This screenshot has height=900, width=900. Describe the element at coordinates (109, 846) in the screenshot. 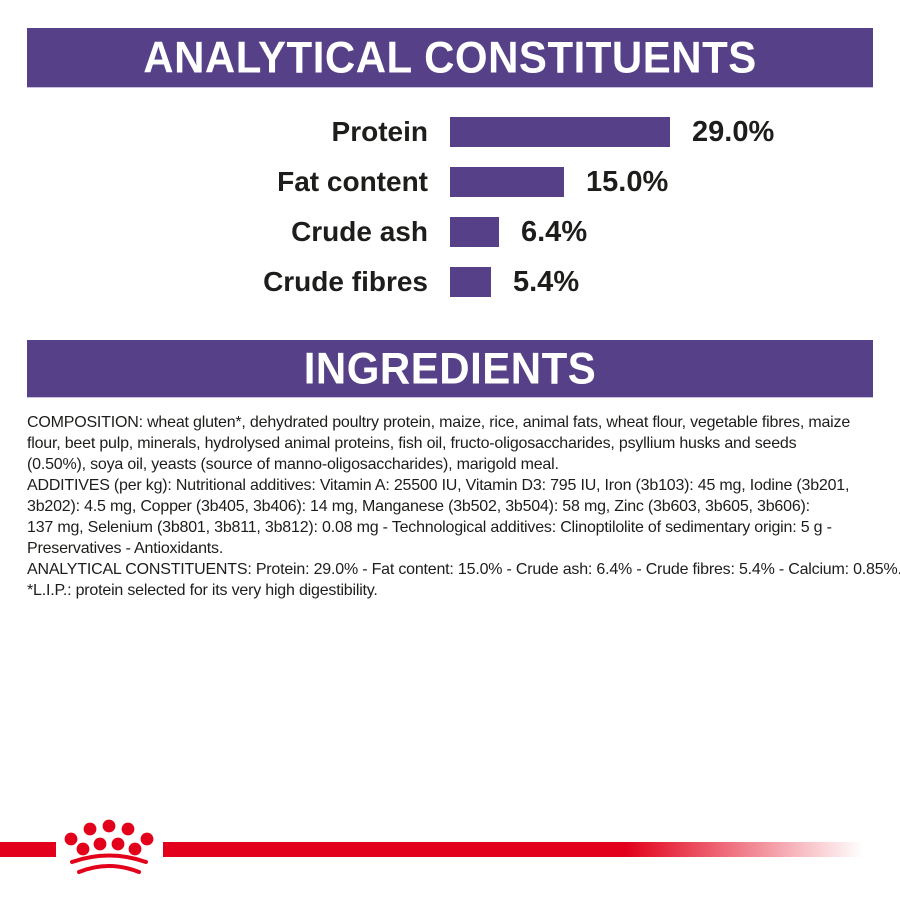

I see `royal-canin-crown-logo` at that location.